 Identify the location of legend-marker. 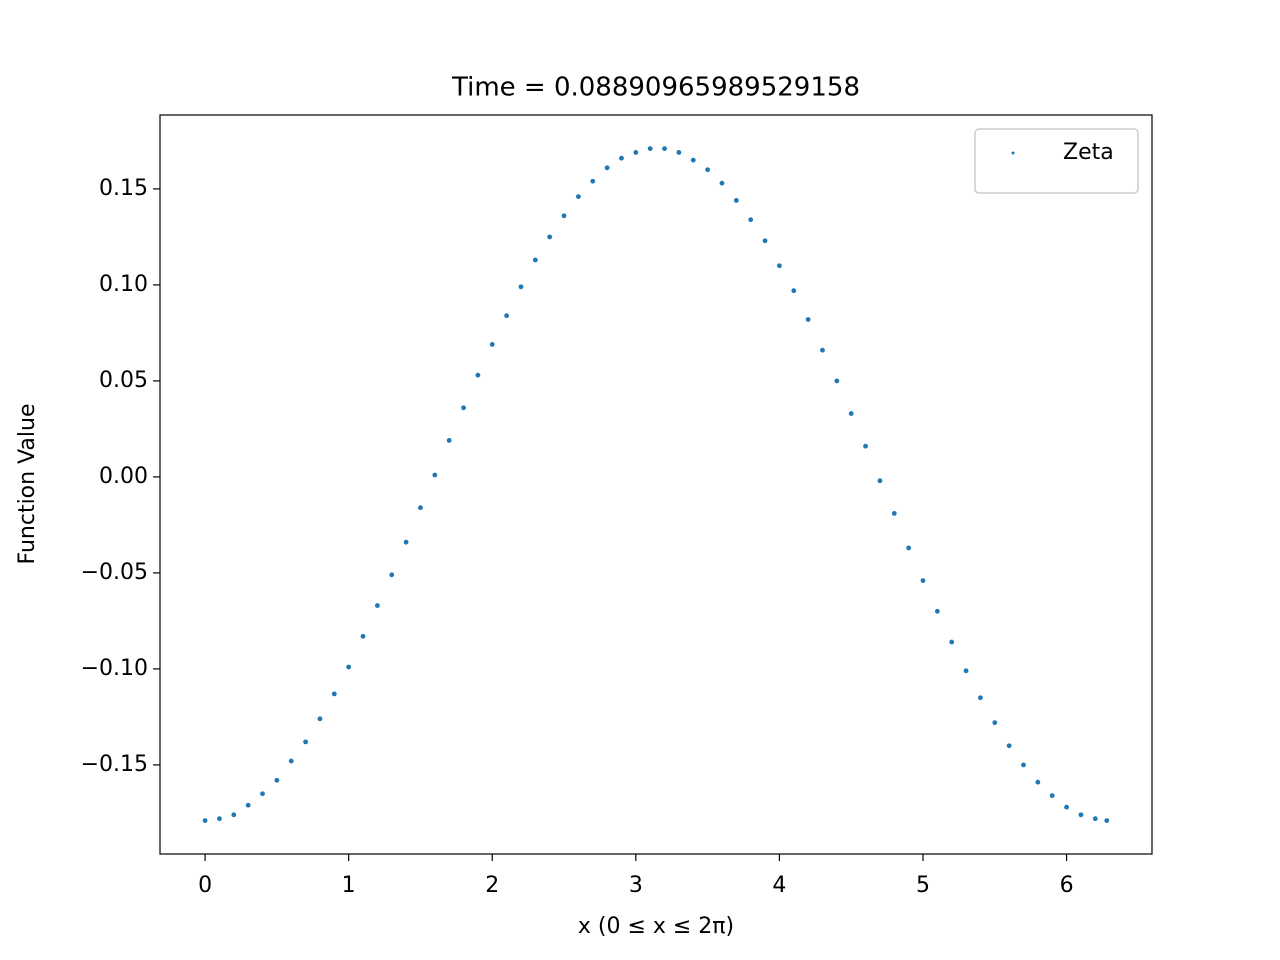
(1013, 153).